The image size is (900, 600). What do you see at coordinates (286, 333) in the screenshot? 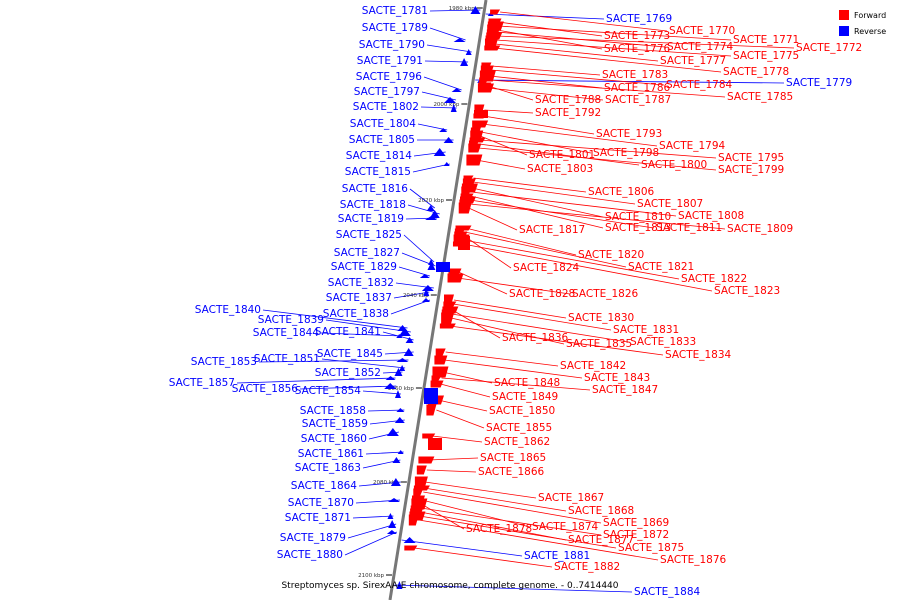
I see `gene-label-reverse: SACTE_1844` at bounding box center [286, 333].